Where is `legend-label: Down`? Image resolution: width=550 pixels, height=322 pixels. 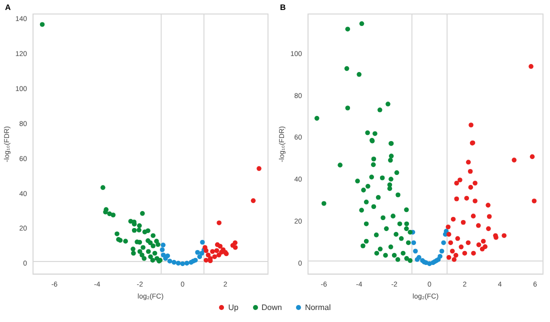 legend-label: Down is located at coordinates (271, 307).